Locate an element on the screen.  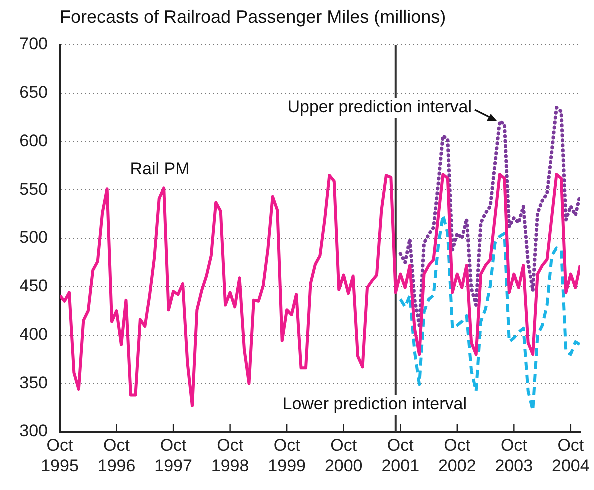
x-tick-label: Oct 2004 is located at coordinates (571, 456).